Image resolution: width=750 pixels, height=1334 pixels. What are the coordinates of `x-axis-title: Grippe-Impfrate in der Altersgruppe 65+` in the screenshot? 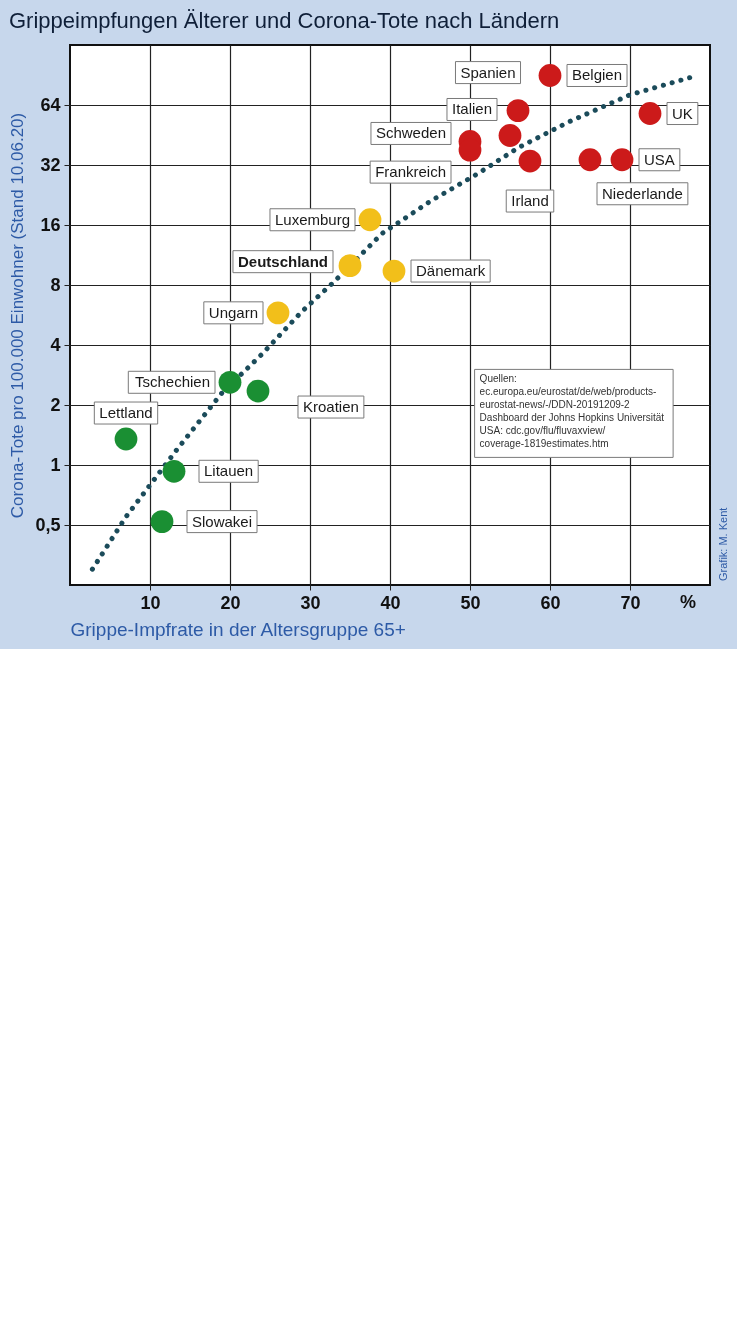 It's located at (238, 629).